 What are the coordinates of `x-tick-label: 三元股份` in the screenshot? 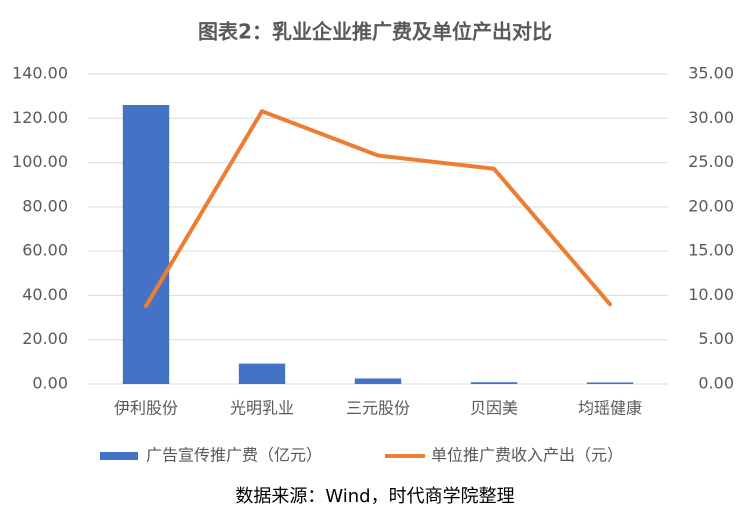 It's located at (378, 408).